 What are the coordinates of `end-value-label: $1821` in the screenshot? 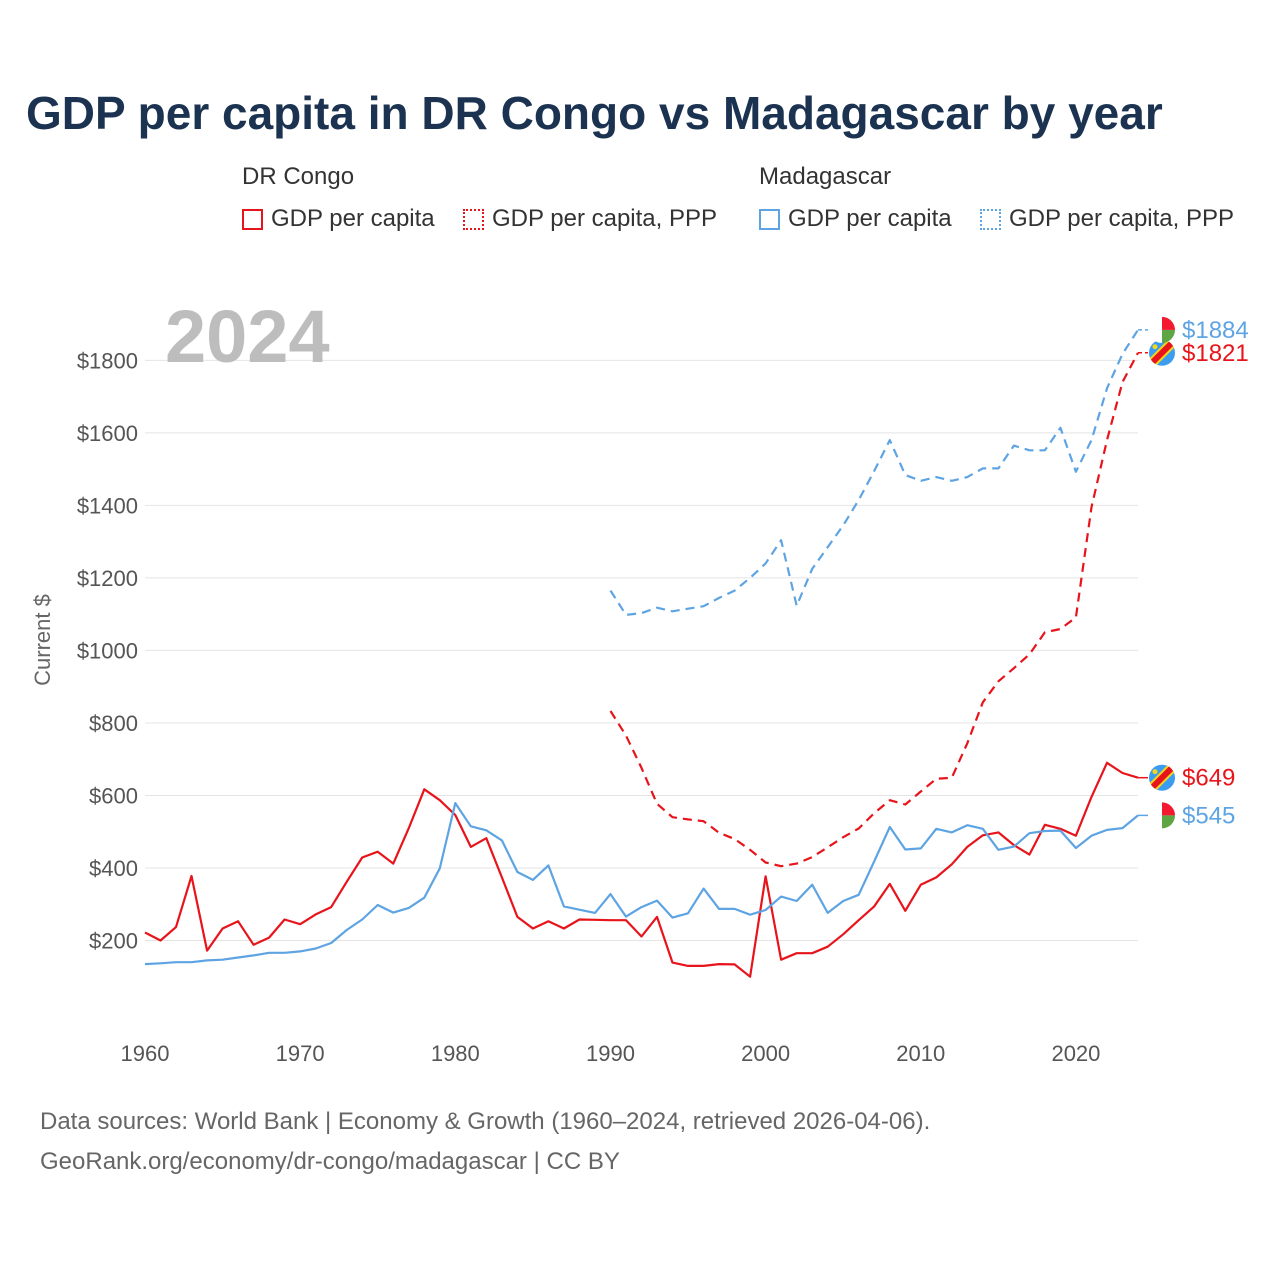 It's located at (1215, 353).